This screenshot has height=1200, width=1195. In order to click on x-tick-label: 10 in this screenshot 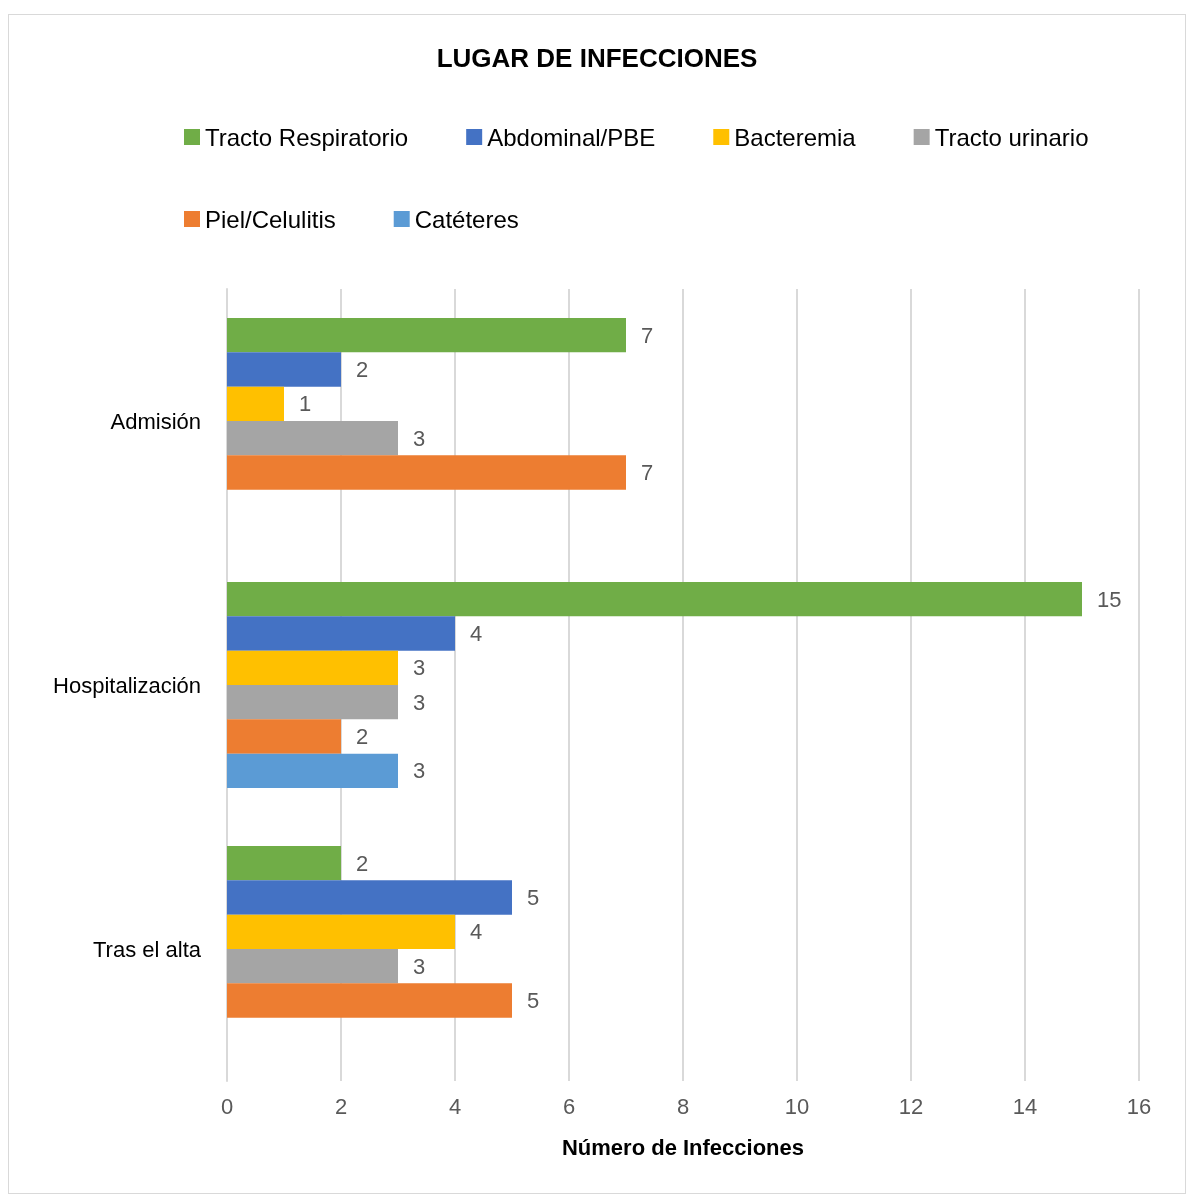, I will do `click(797, 1106)`.